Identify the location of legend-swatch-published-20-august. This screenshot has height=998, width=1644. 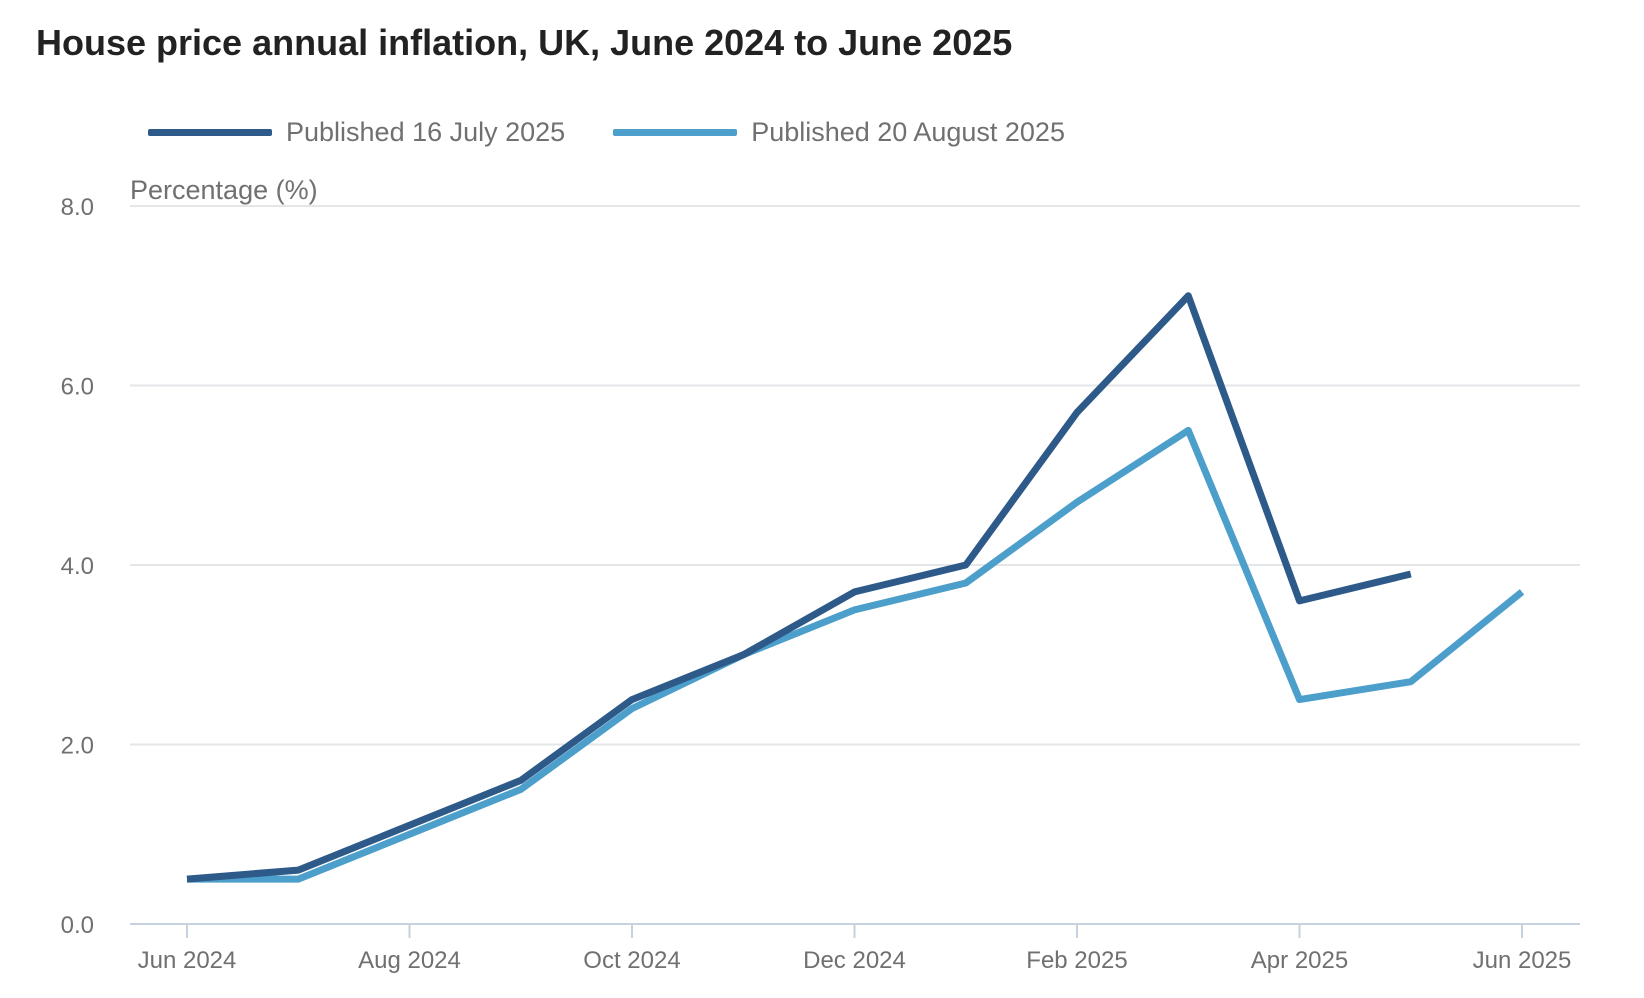
(675, 132).